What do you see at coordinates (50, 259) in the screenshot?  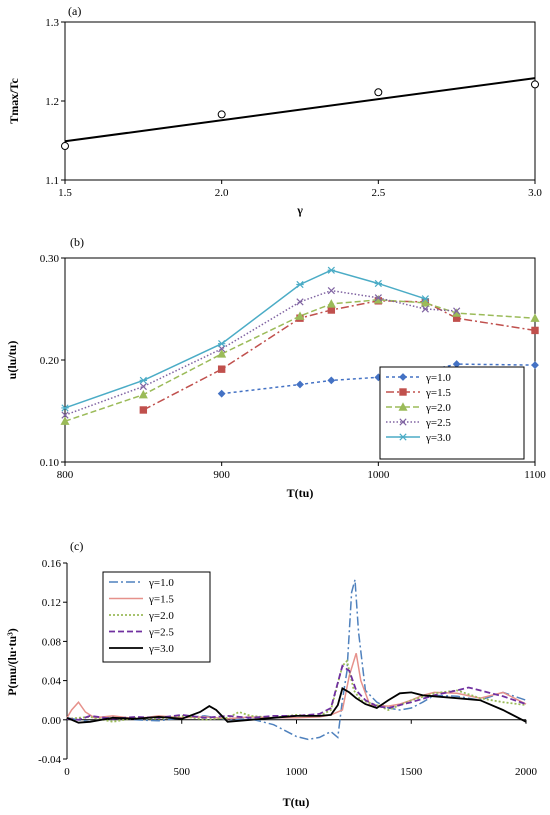 I see `panel-b-ytick-label: 0.30` at bounding box center [50, 259].